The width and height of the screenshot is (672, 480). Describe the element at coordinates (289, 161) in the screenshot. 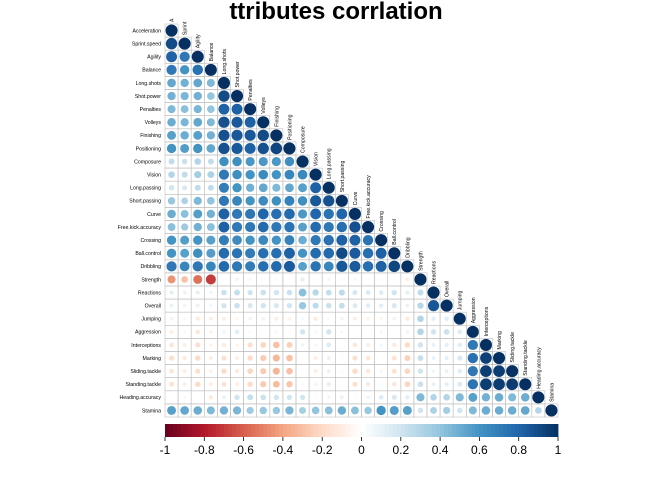

I see `correlation-circle-Composure-Positioning` at that location.